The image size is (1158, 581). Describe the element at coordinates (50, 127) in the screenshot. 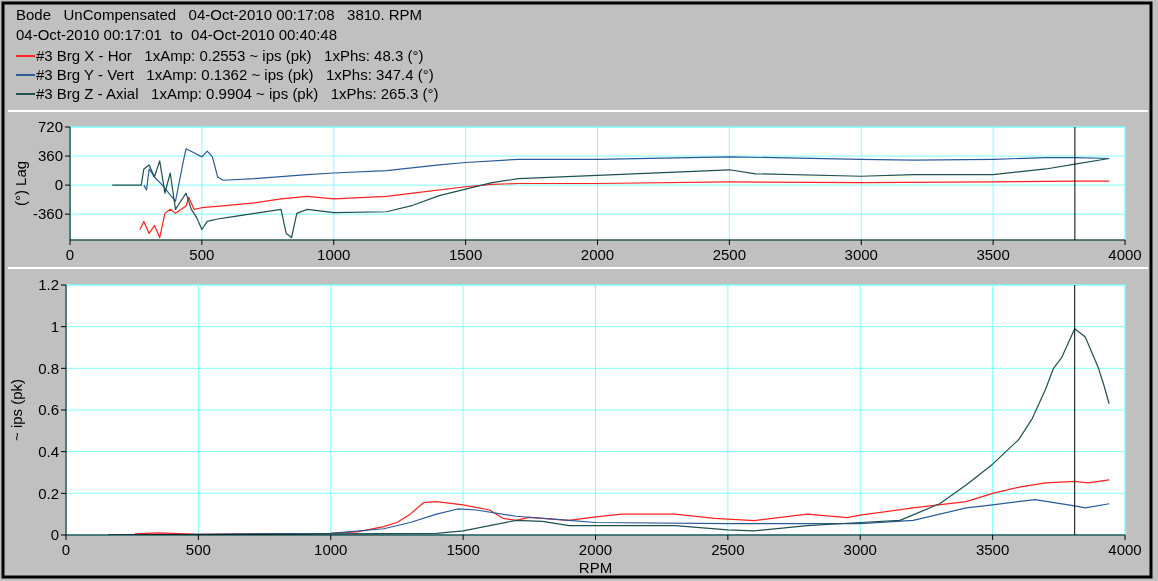

I see `y-tick-label: 720` at that location.